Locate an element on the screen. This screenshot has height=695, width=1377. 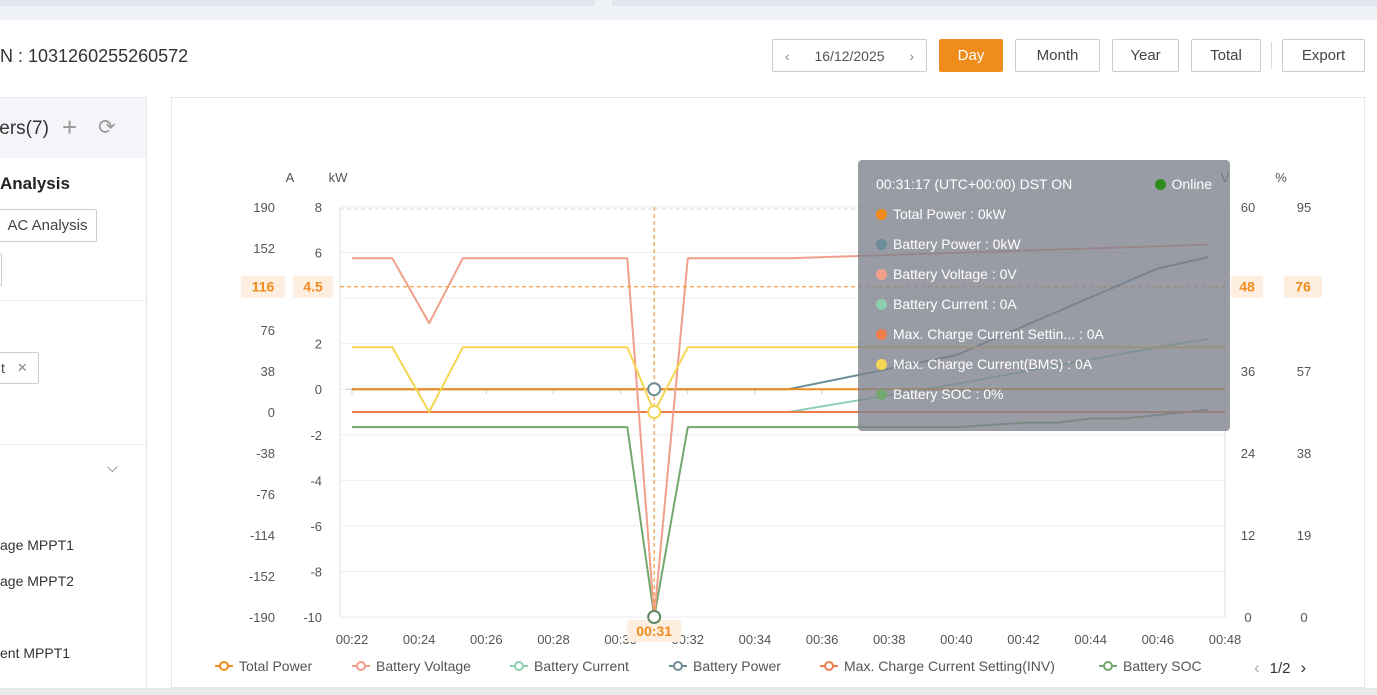
tooltip-time: 00:31:17 (UTC+00:00) DST ON is located at coordinates (974, 184).